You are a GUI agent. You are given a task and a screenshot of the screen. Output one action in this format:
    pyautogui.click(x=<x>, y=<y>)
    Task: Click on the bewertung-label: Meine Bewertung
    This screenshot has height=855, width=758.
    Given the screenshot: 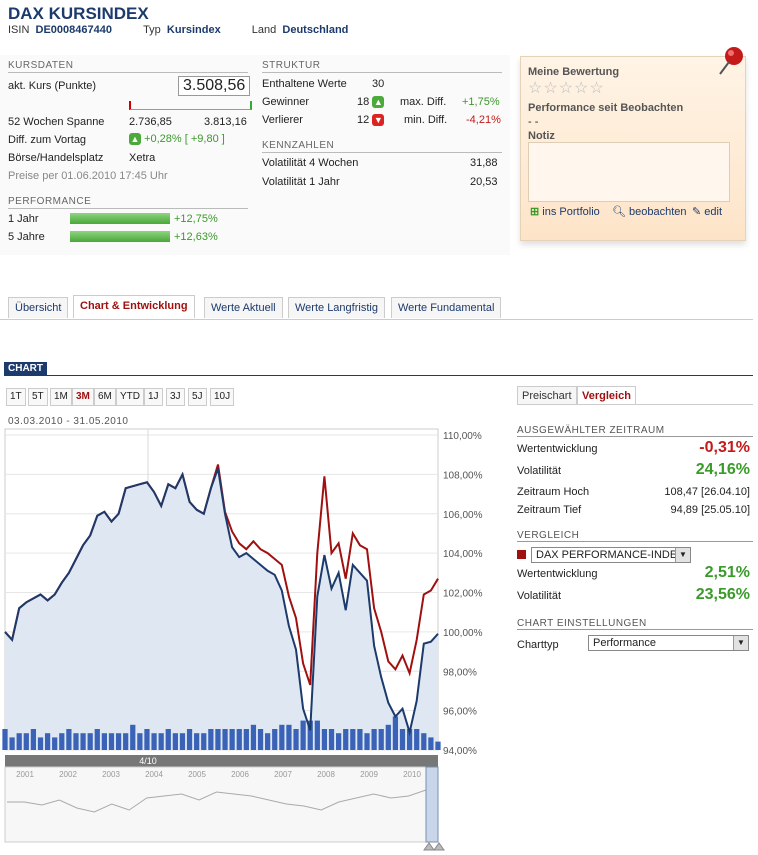 What is the action you would take?
    pyautogui.click(x=574, y=72)
    